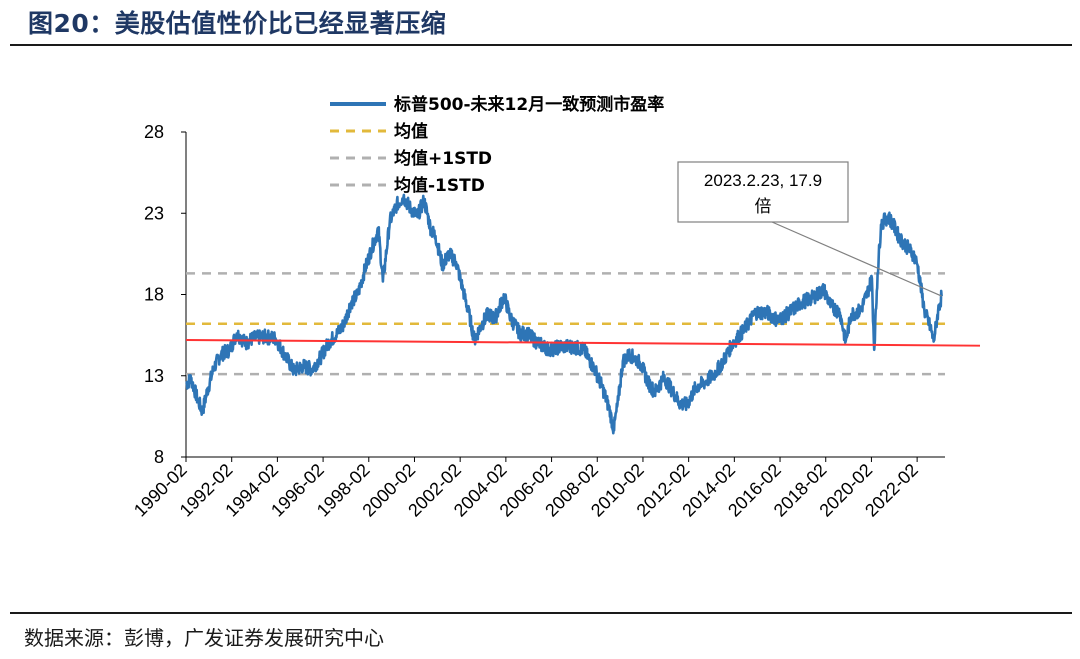 Image resolution: width=1080 pixels, height=659 pixels. Describe the element at coordinates (165, 294) in the screenshot. I see `y-axis: 8 13 18 23 28` at that location.